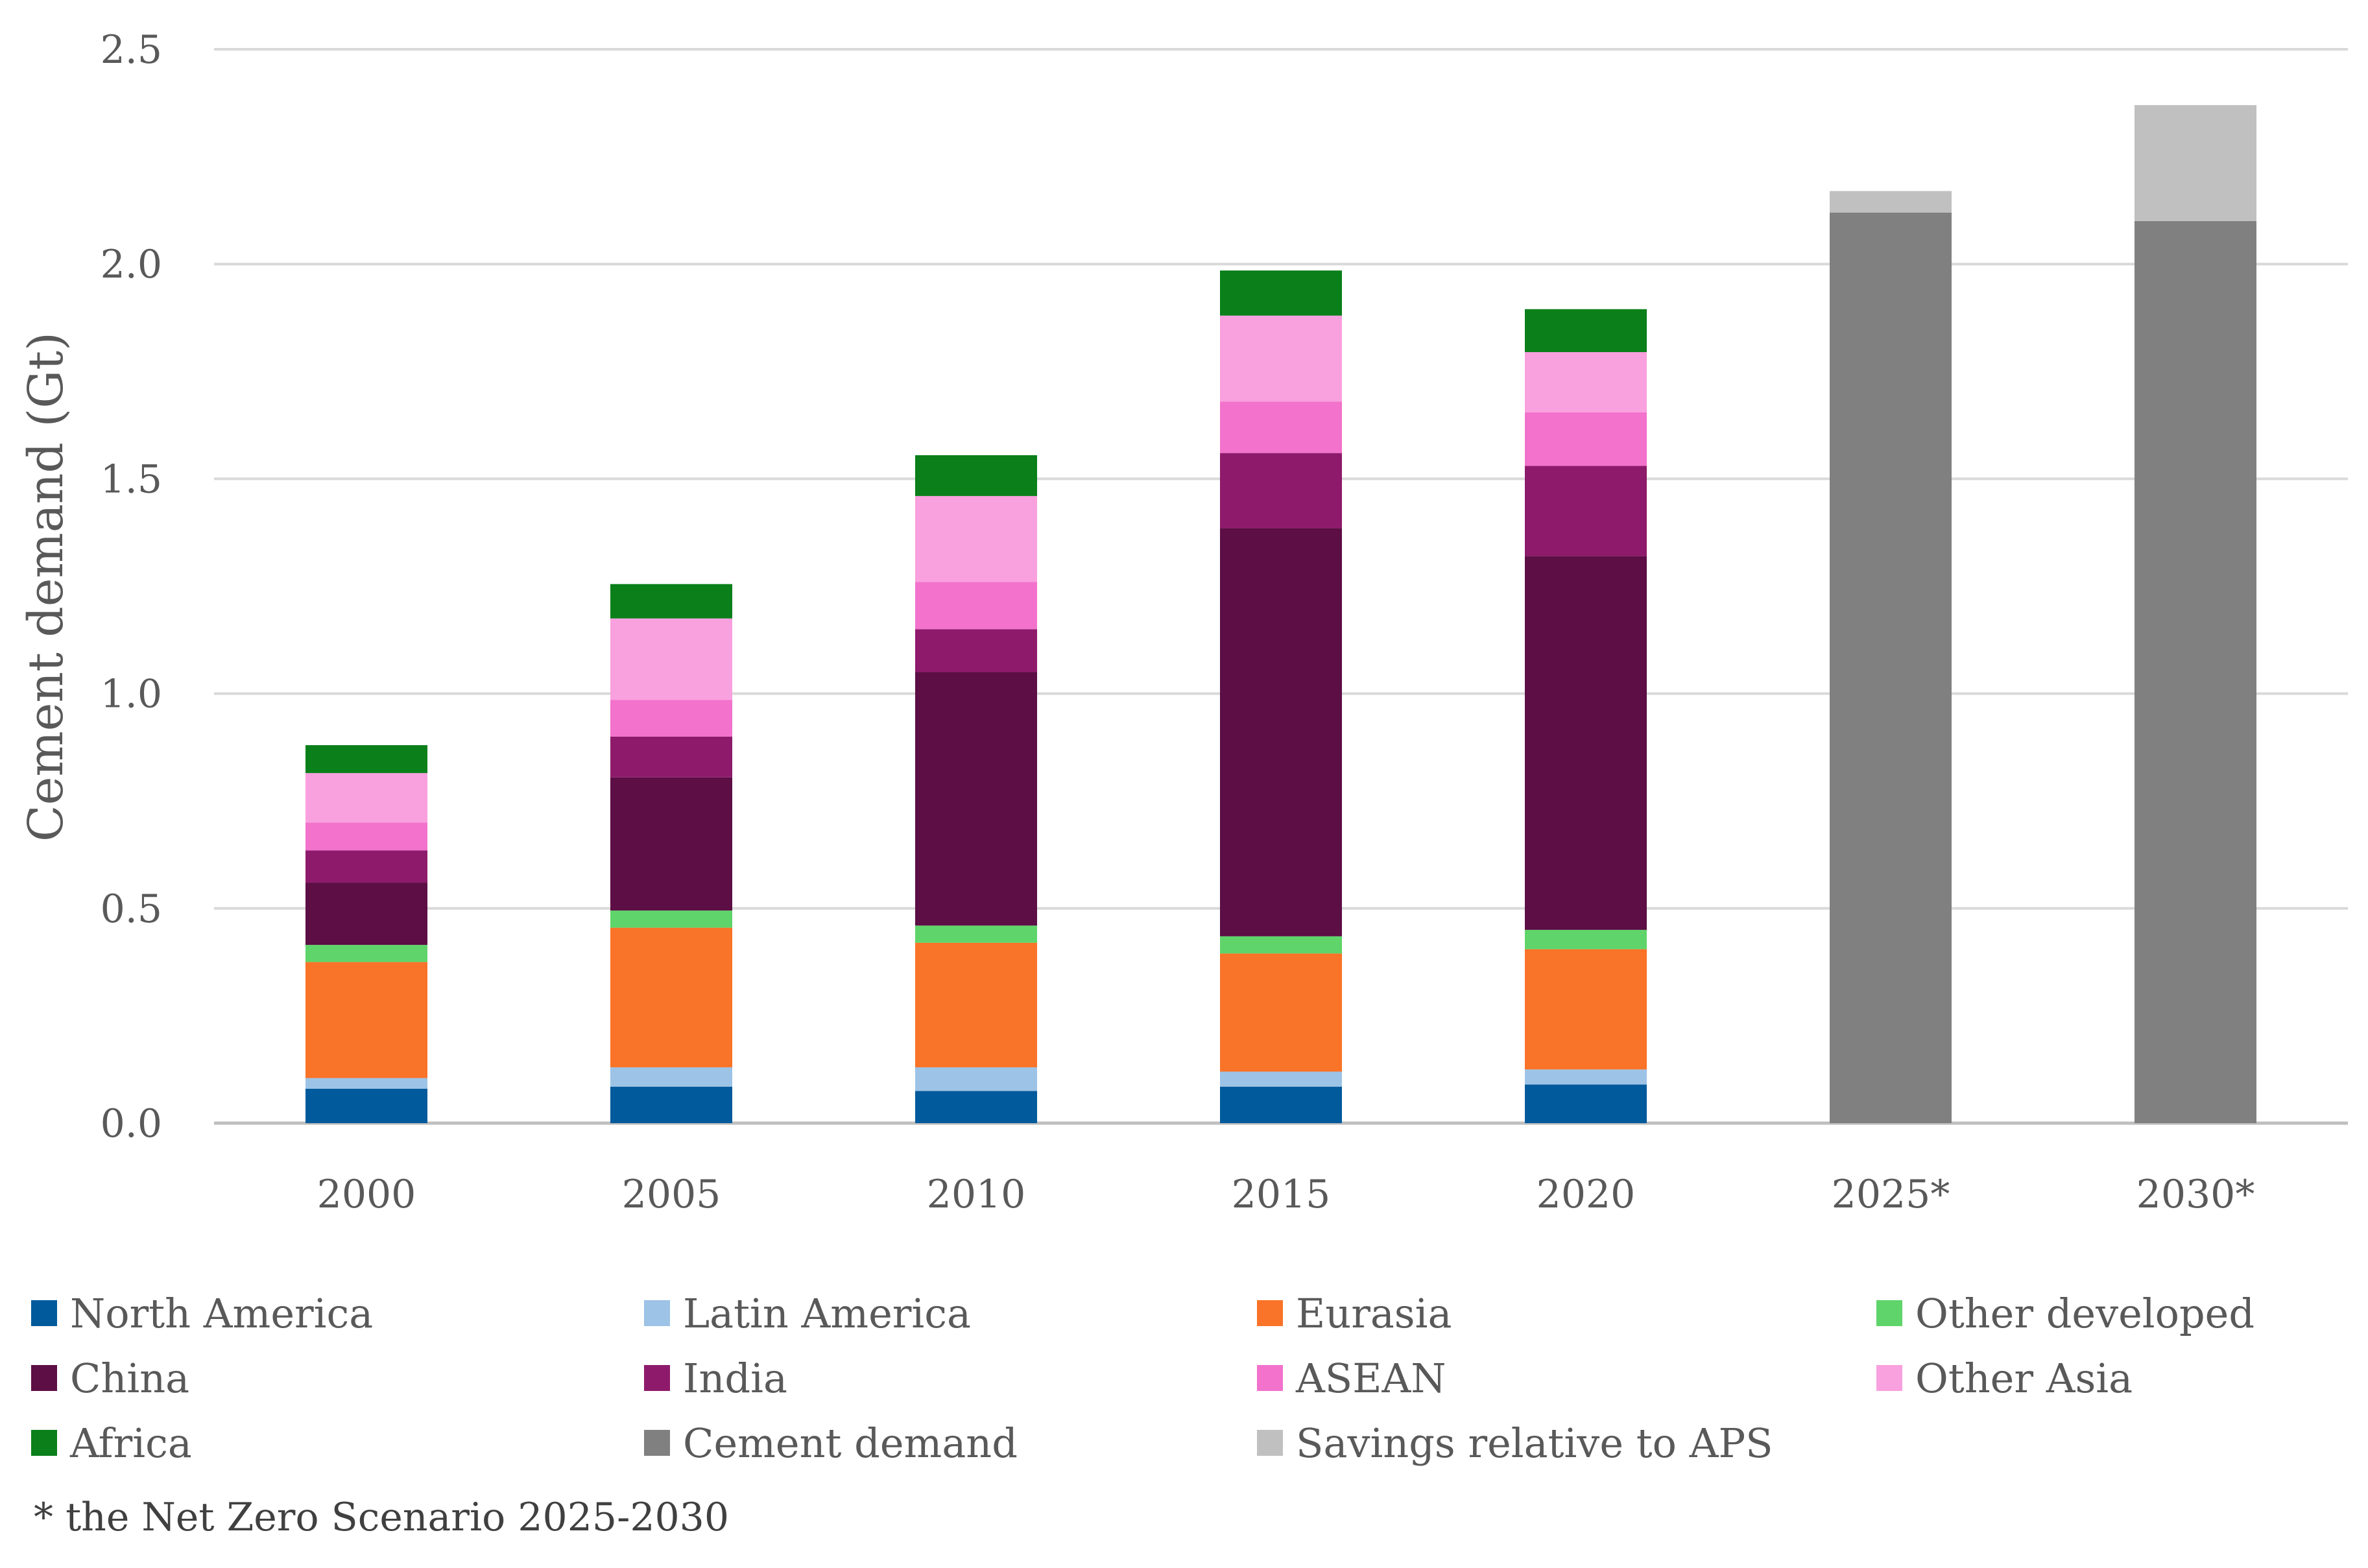 The width and height of the screenshot is (2368, 1568). What do you see at coordinates (131, 586) in the screenshot?
I see `y-axis-ticks: 0.0 0.5 1.0 1.5 2.0 2.5` at bounding box center [131, 586].